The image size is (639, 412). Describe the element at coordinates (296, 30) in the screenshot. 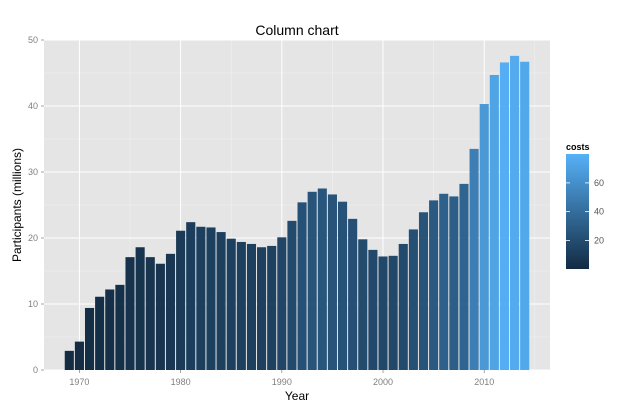

I see `chart-title: Column chart` at that location.